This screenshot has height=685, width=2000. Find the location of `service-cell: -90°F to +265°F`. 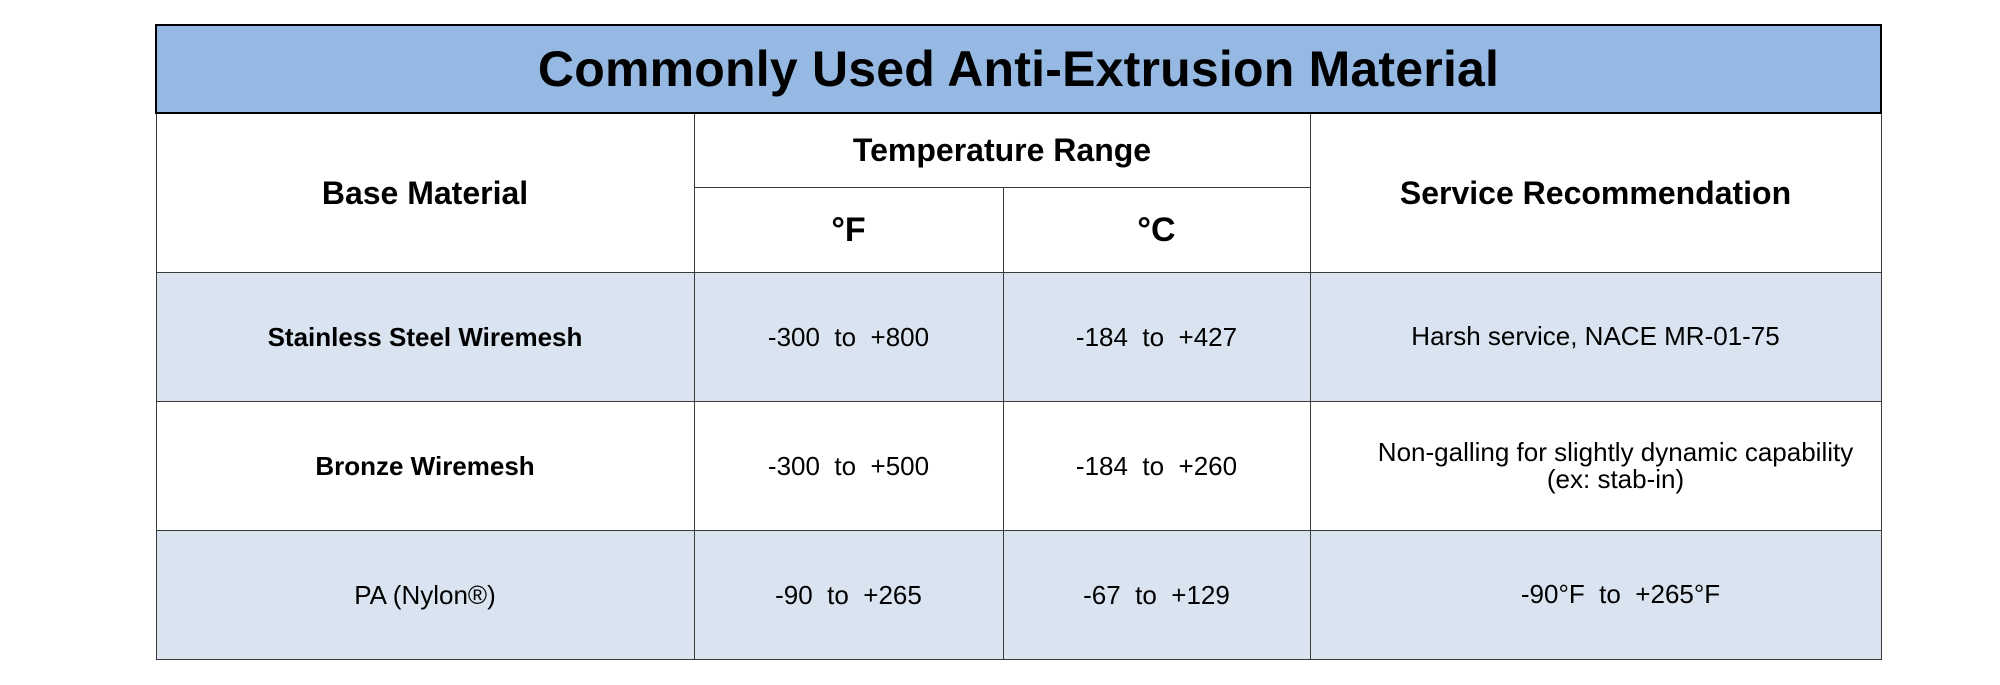

service-cell: -90°F to +265°F is located at coordinates (1595, 595).